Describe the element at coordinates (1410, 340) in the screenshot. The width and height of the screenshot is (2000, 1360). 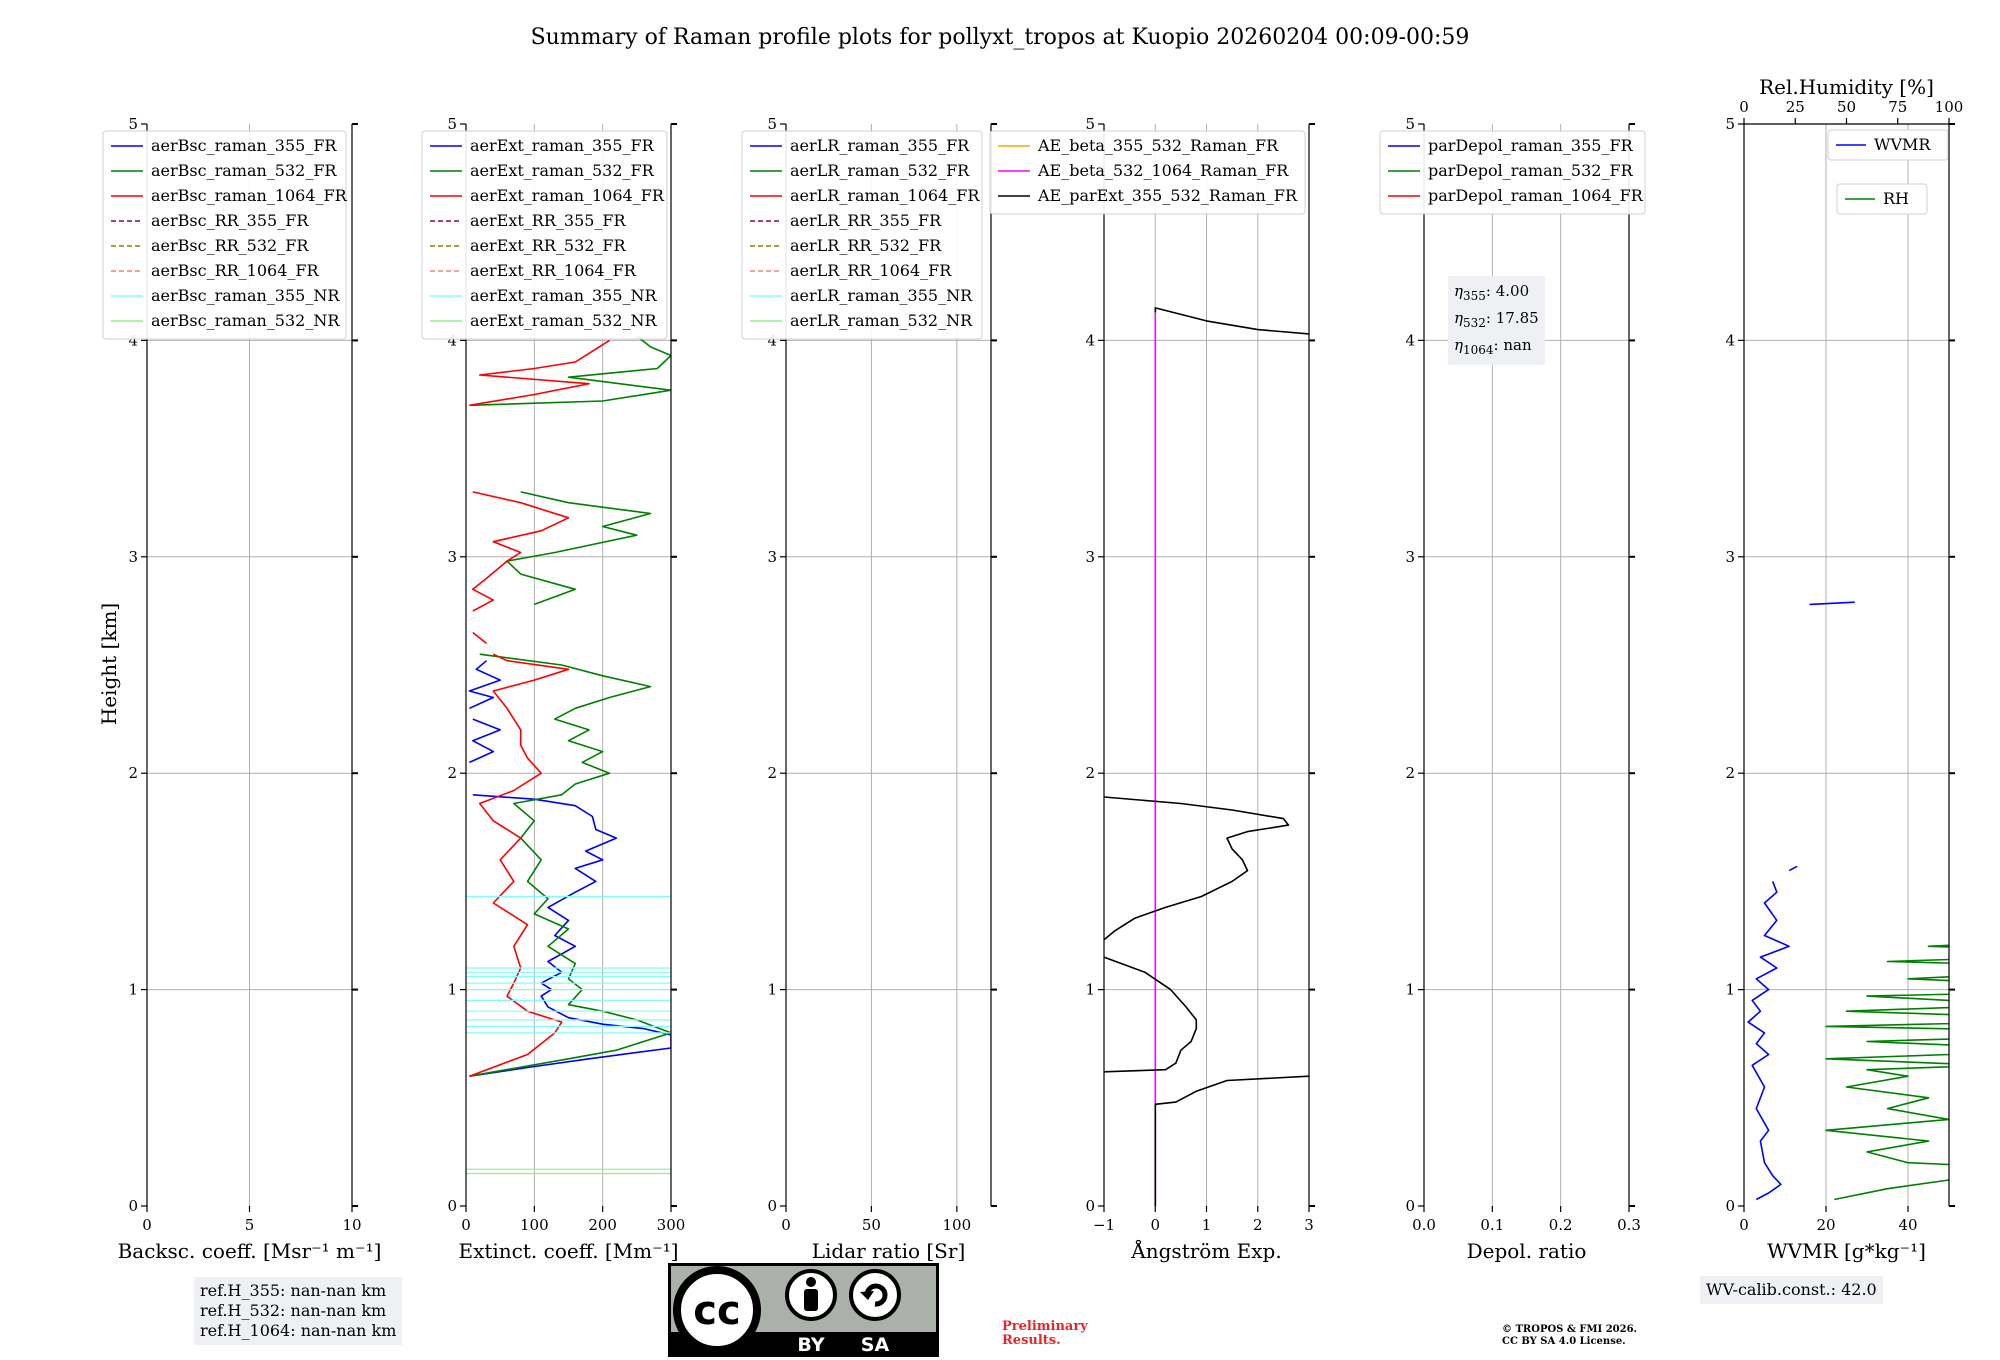
I see `depol-ytick-label-4: 4` at that location.